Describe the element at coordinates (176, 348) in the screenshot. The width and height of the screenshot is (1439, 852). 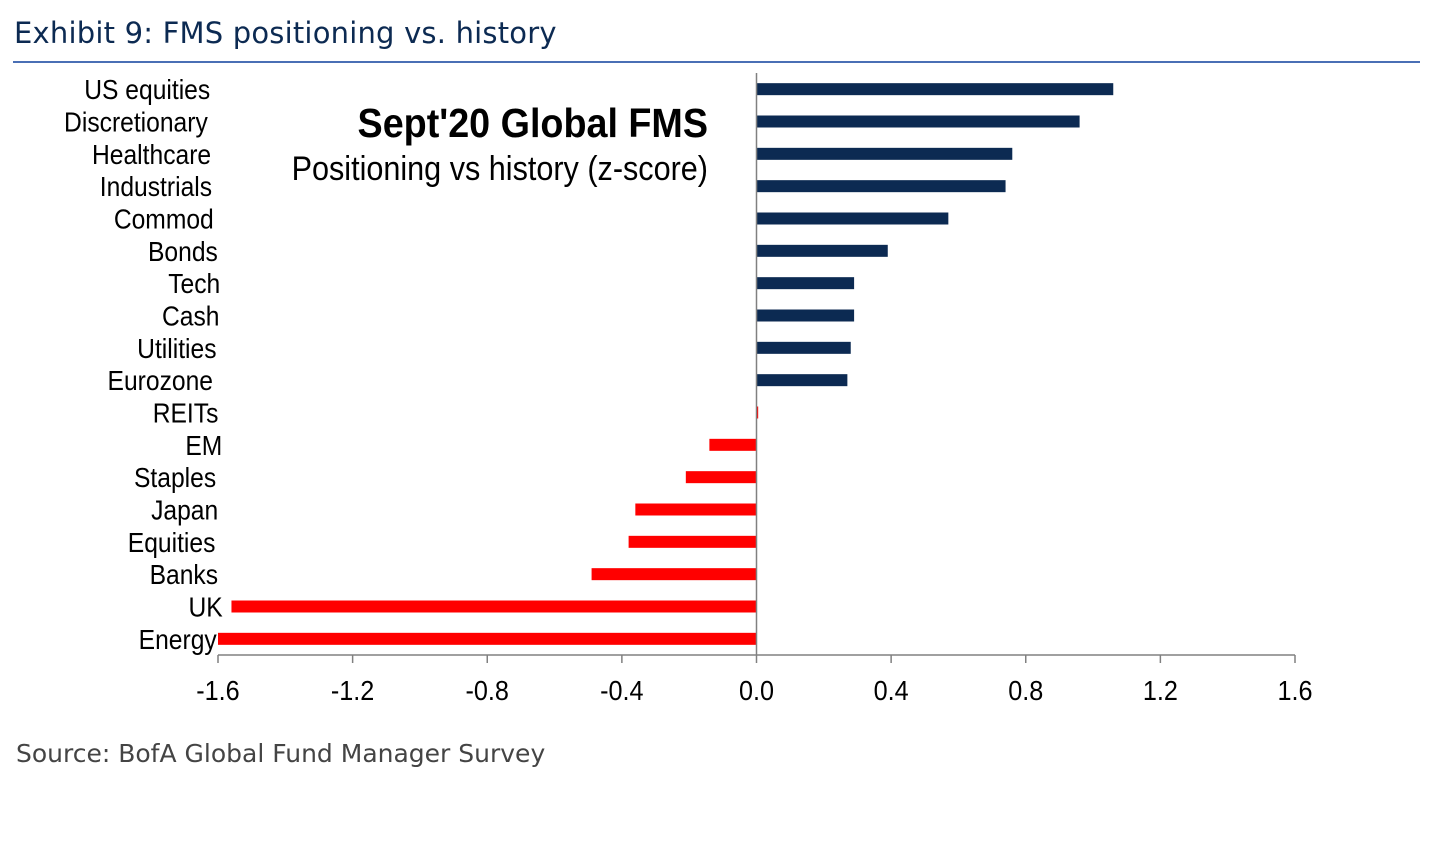
I see `category-label: Utilities` at that location.